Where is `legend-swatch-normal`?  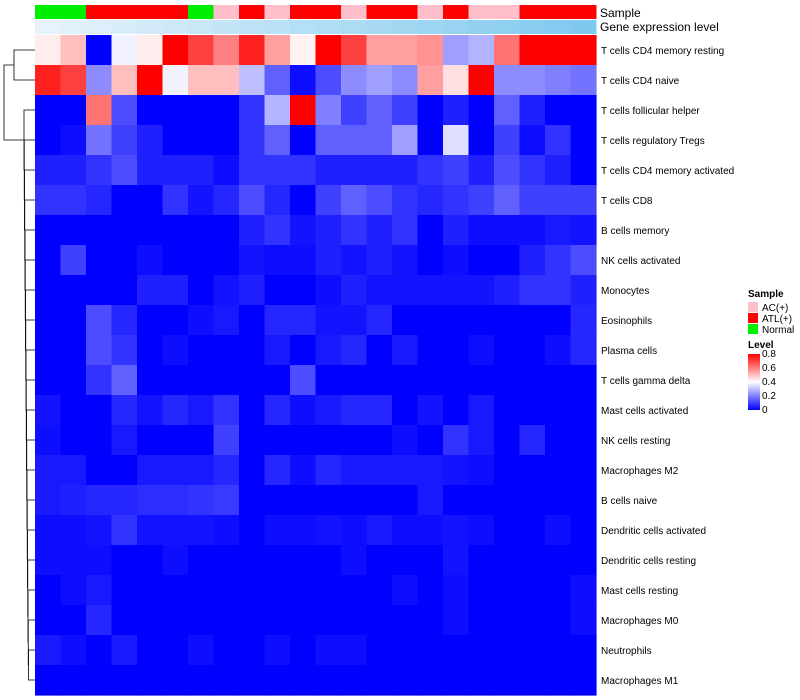 legend-swatch-normal is located at coordinates (753, 329).